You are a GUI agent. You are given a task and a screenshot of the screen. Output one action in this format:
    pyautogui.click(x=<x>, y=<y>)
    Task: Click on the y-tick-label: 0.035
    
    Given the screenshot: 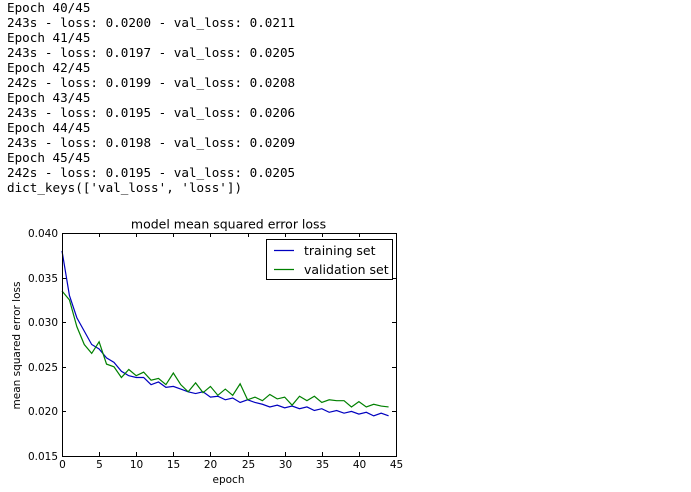 What is the action you would take?
    pyautogui.click(x=43, y=279)
    